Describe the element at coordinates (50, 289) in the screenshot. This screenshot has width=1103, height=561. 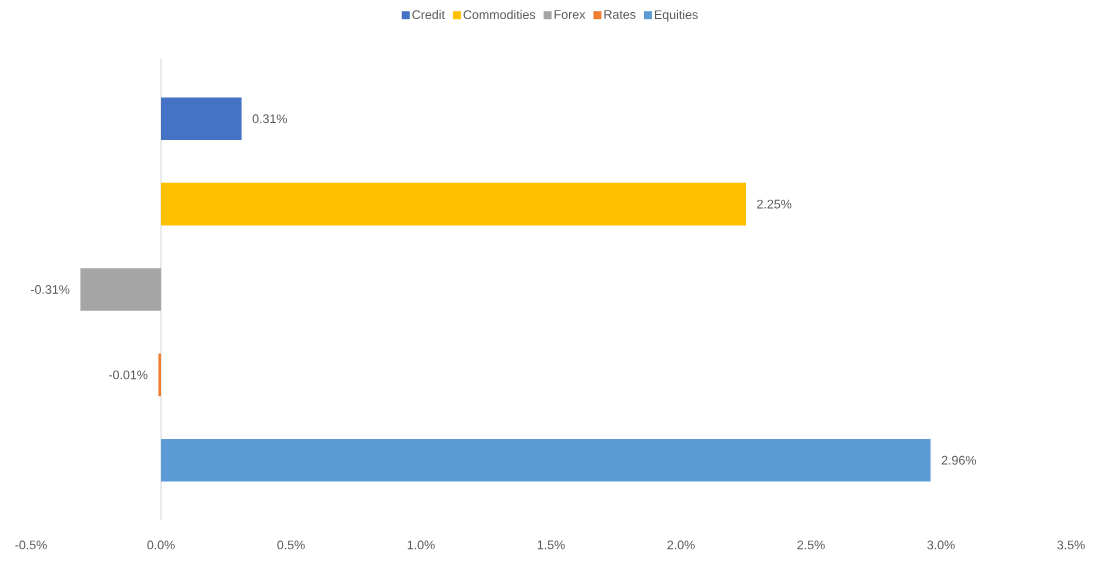
I see `data-label: -0.31%` at that location.